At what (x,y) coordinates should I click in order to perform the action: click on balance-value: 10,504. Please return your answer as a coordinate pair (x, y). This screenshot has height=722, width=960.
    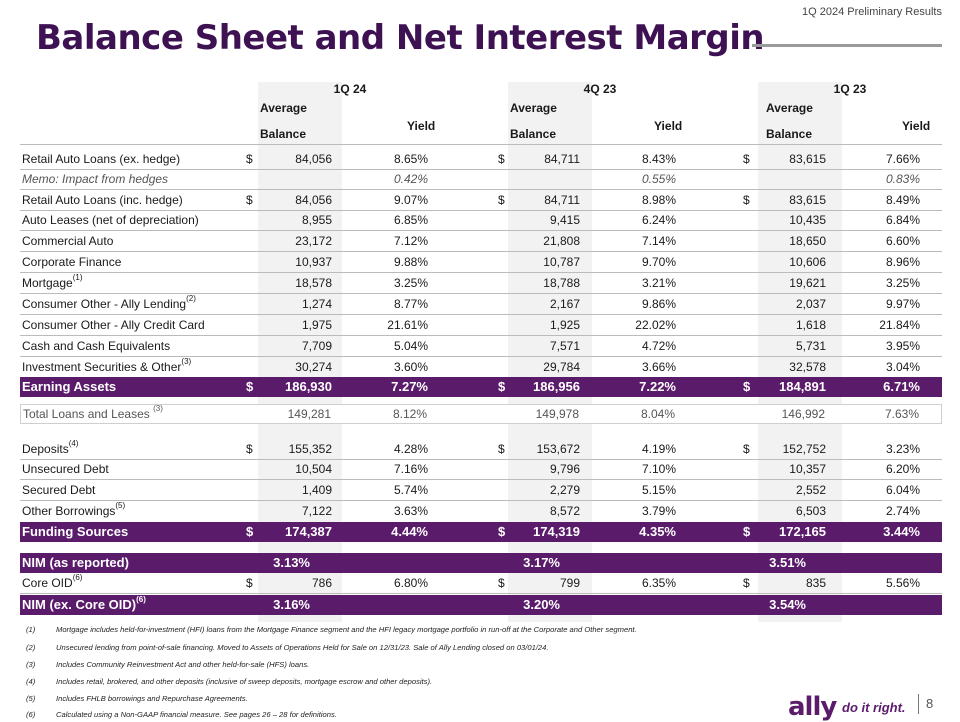
    Looking at the image, I should click on (313, 469).